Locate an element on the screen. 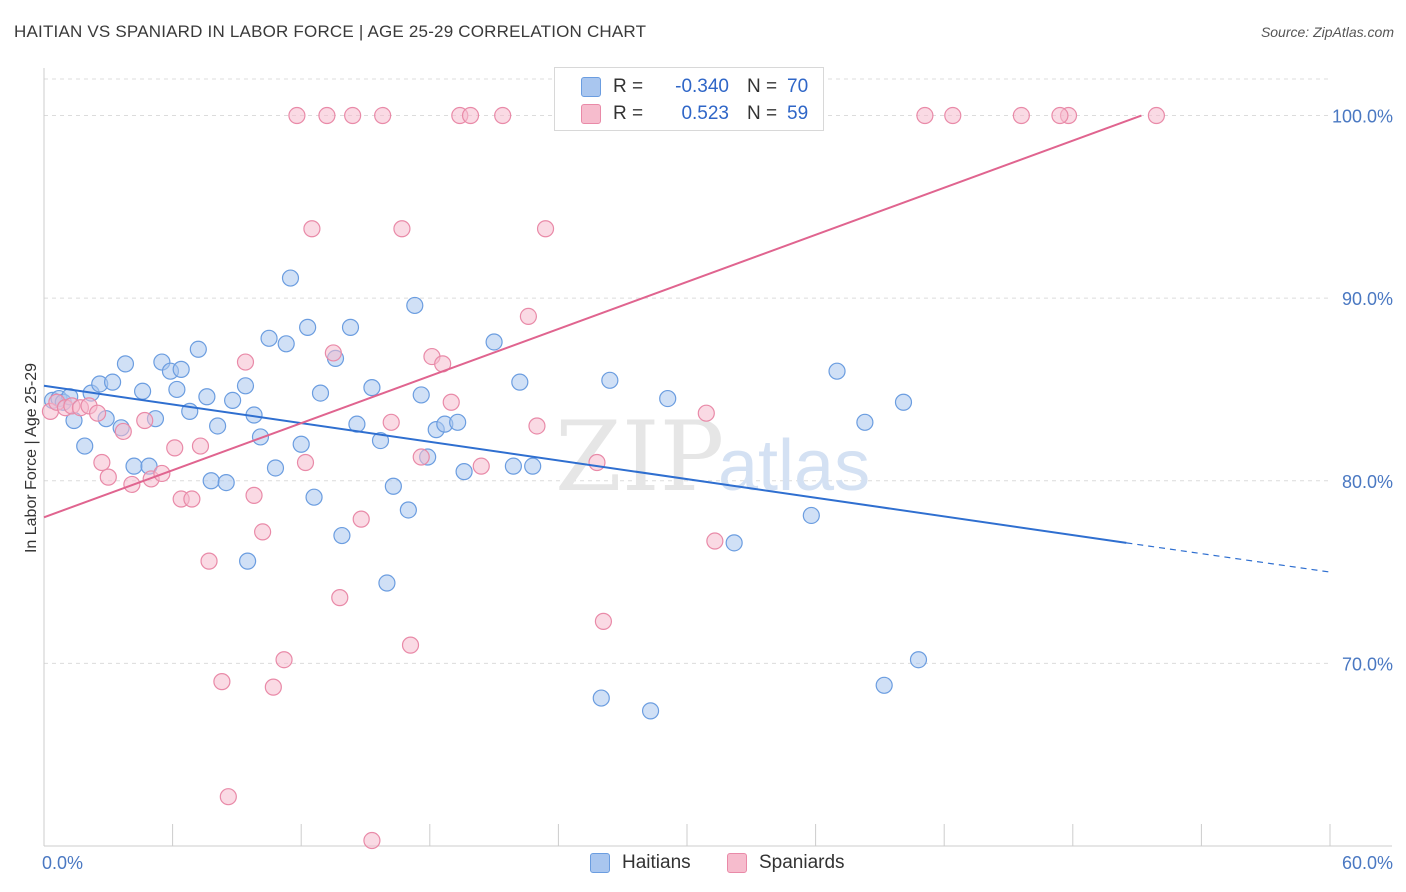 The height and width of the screenshot is (892, 1406). spaniards-swatch is located at coordinates (737, 863).